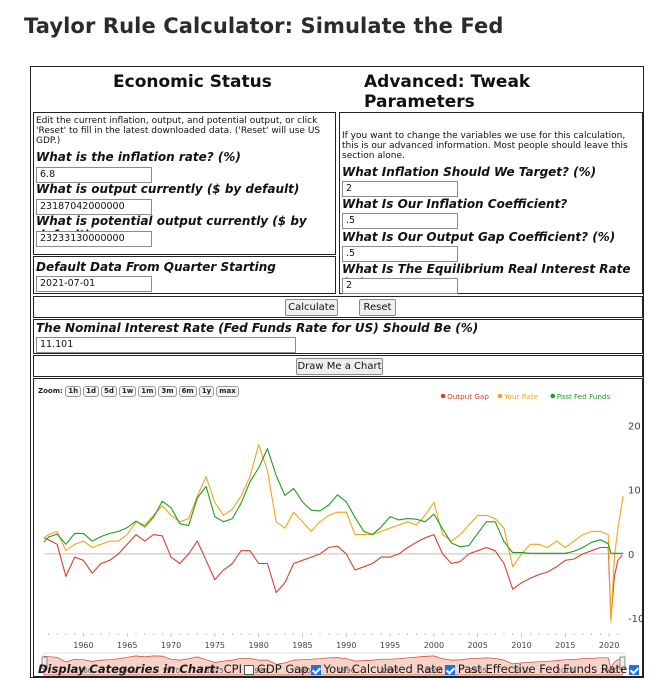 Image resolution: width=652 pixels, height=680 pixels. I want to click on x-tick-1980: 1980, so click(258, 645).